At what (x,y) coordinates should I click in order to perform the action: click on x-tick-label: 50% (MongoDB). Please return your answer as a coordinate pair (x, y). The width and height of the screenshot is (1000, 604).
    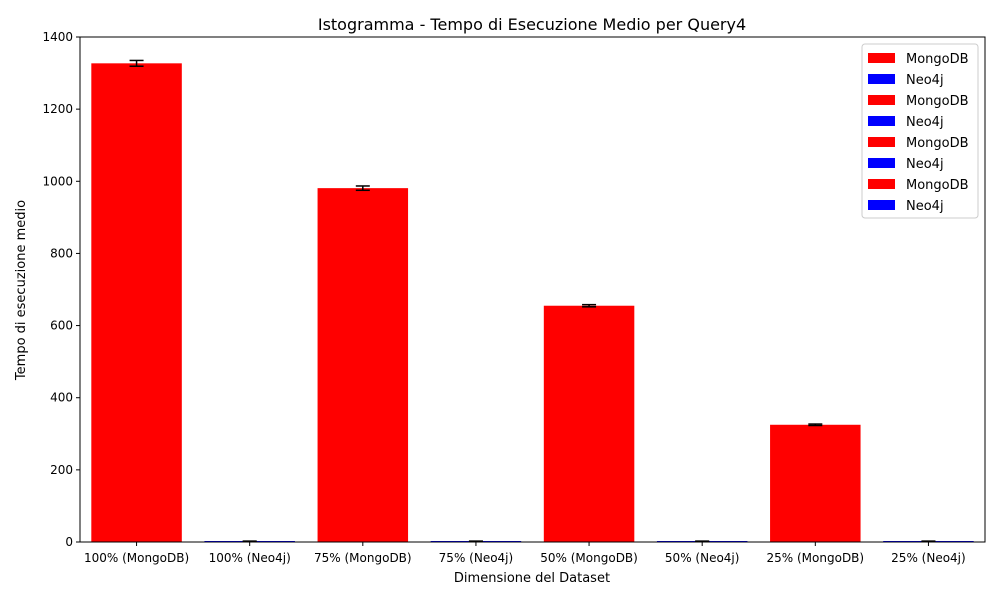
    Looking at the image, I should click on (589, 558).